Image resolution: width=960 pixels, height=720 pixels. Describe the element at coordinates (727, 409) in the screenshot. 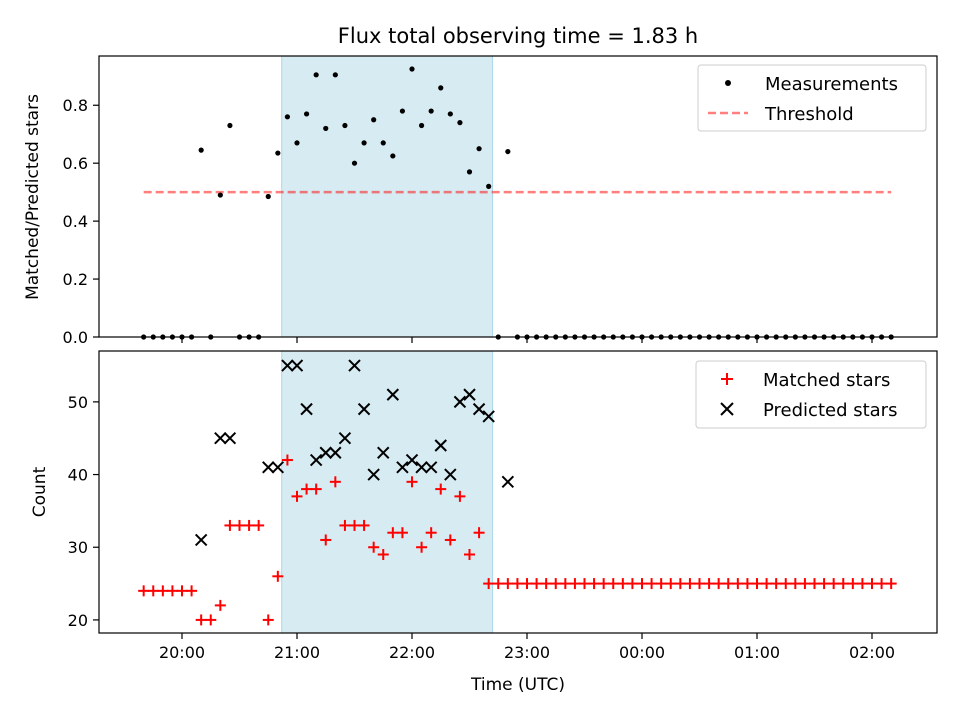

I see `legend-predicted-marker` at that location.